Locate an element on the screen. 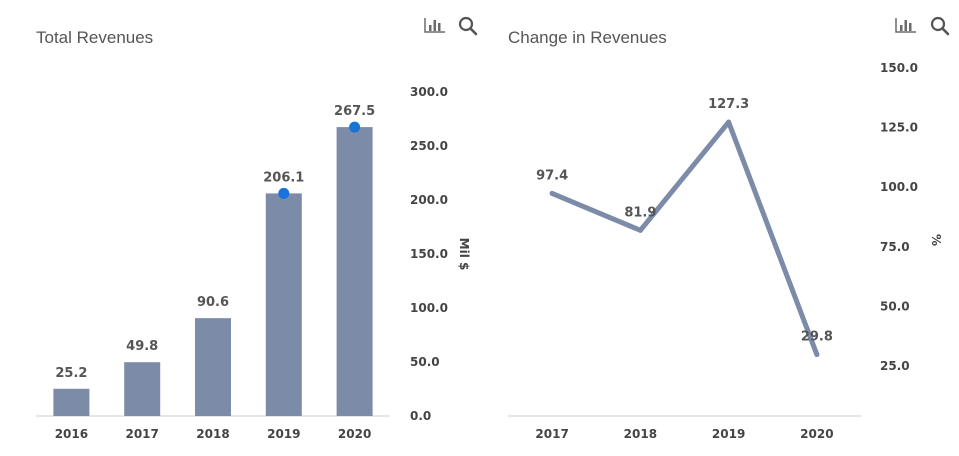  y-tick-label: 200.0 is located at coordinates (429, 200).